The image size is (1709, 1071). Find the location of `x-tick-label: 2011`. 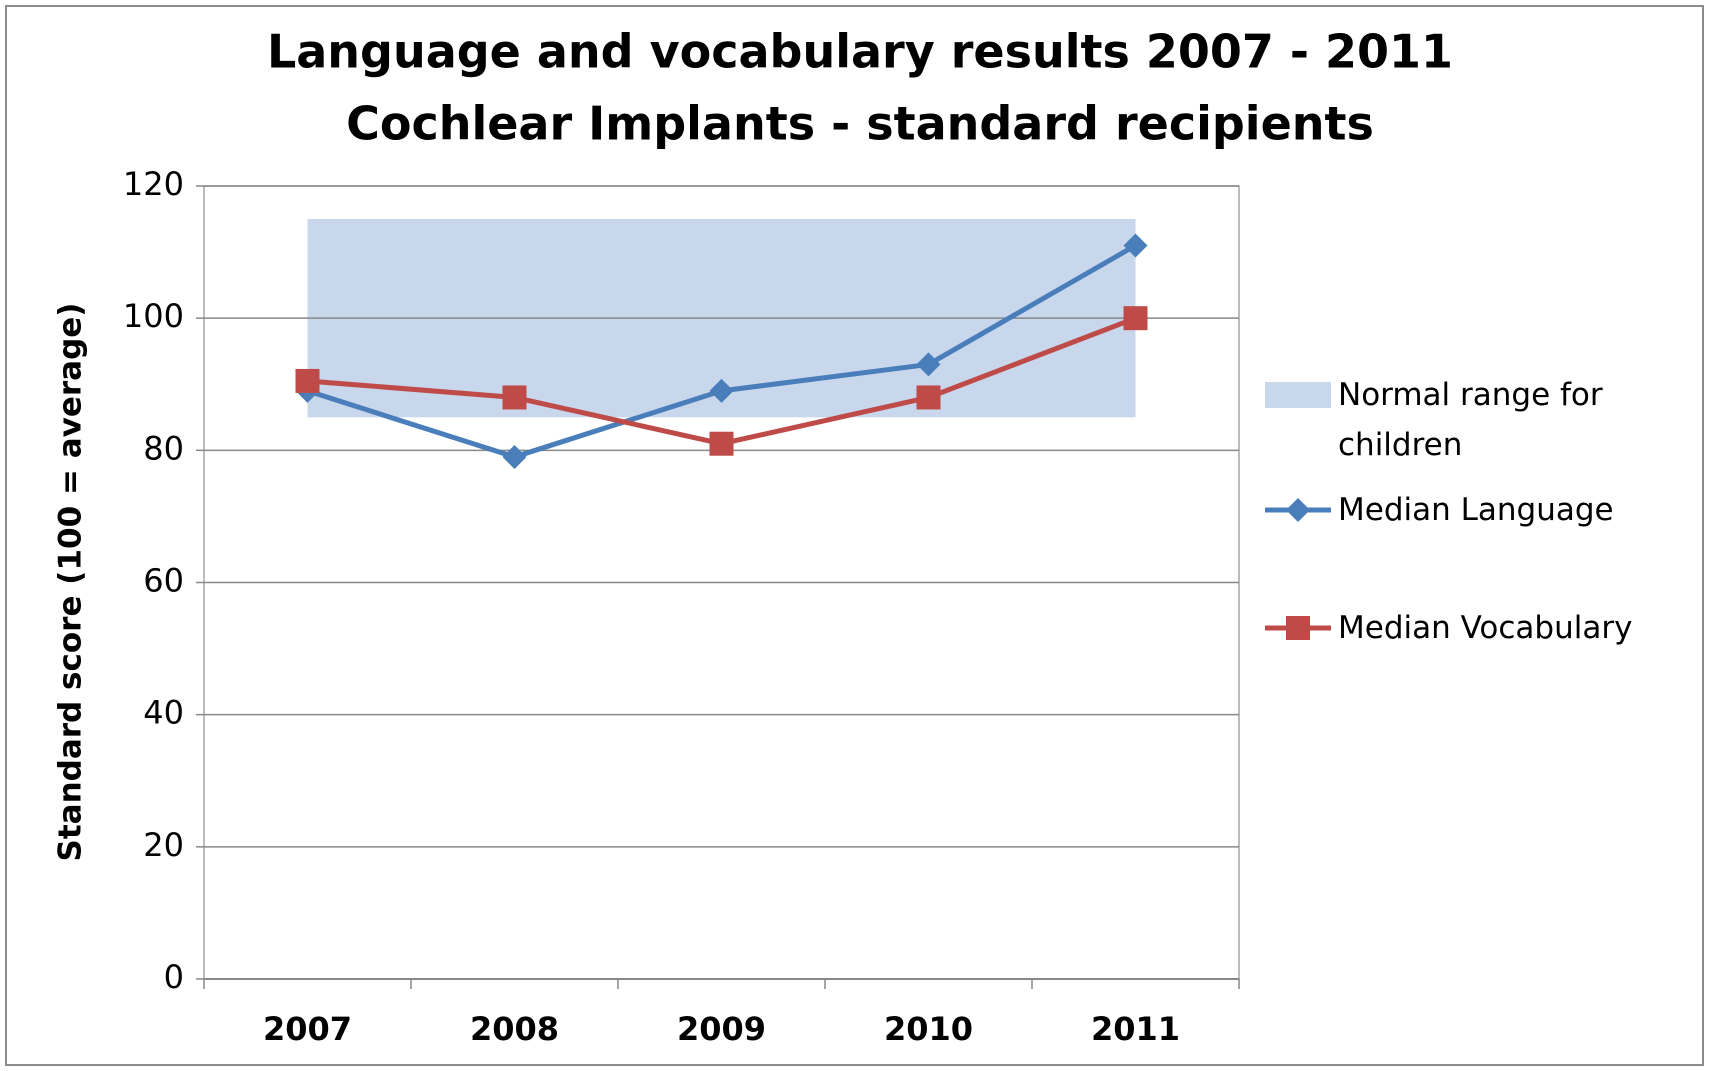

x-tick-label: 2011 is located at coordinates (1135, 1029).